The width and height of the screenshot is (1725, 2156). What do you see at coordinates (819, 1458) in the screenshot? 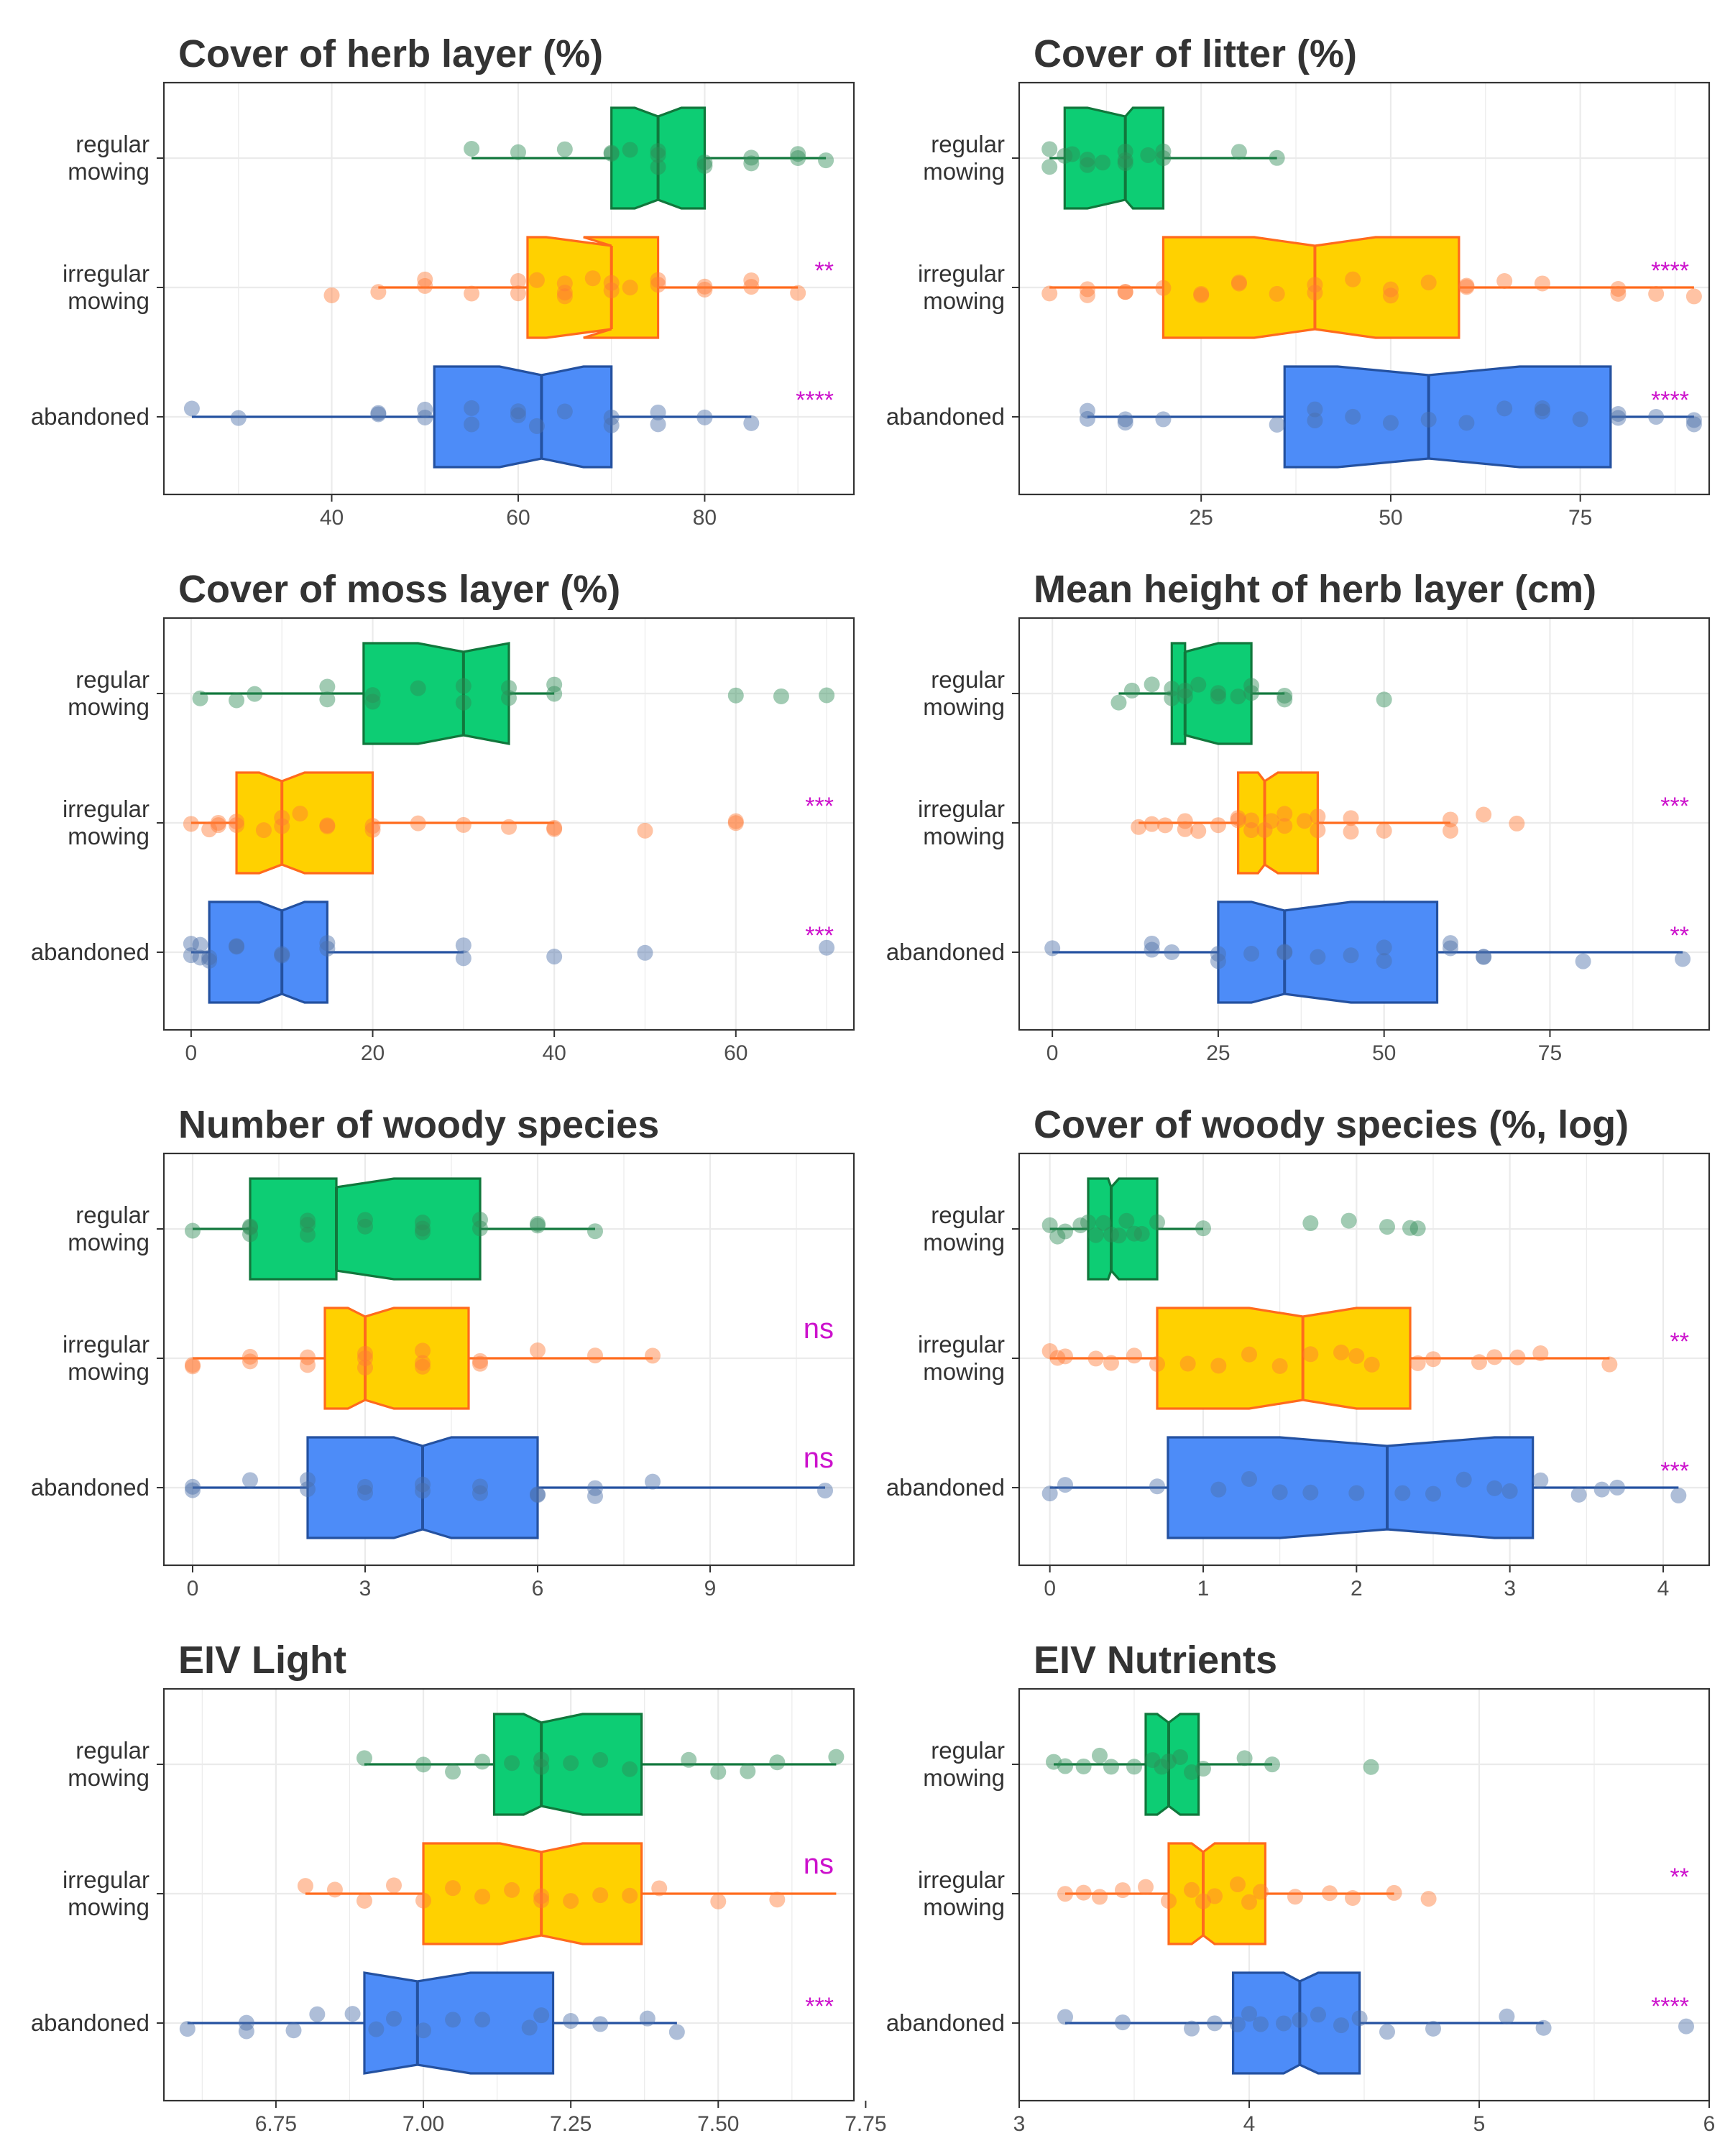
I see `significance-label-abandoned: ns` at bounding box center [819, 1458].